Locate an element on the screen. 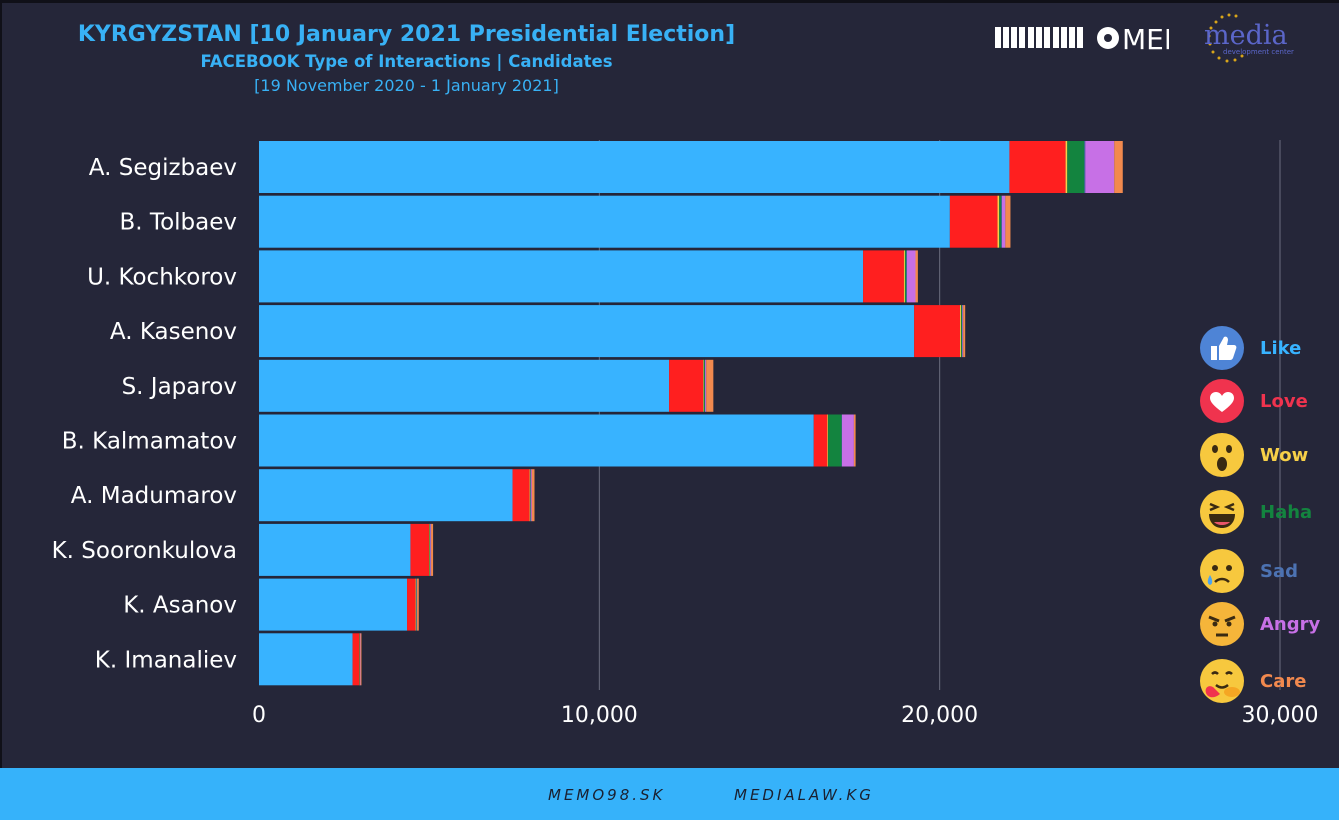  category-label: A. Kasenov is located at coordinates (173, 332).